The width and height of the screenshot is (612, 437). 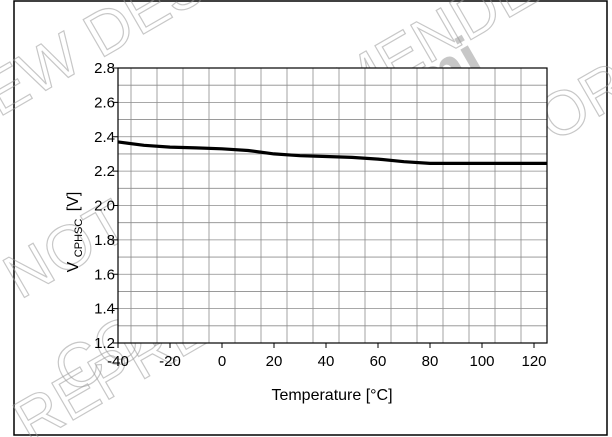 I want to click on x-tick-label: 0, so click(x=222, y=361).